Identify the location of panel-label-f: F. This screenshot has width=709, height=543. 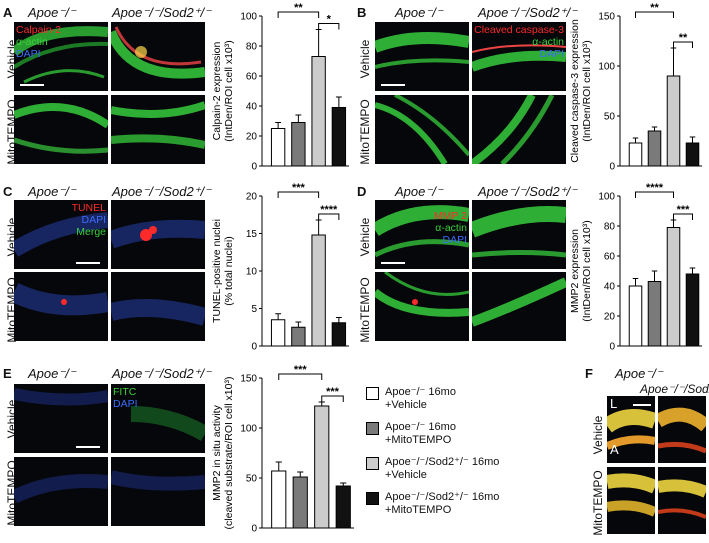
(589, 373).